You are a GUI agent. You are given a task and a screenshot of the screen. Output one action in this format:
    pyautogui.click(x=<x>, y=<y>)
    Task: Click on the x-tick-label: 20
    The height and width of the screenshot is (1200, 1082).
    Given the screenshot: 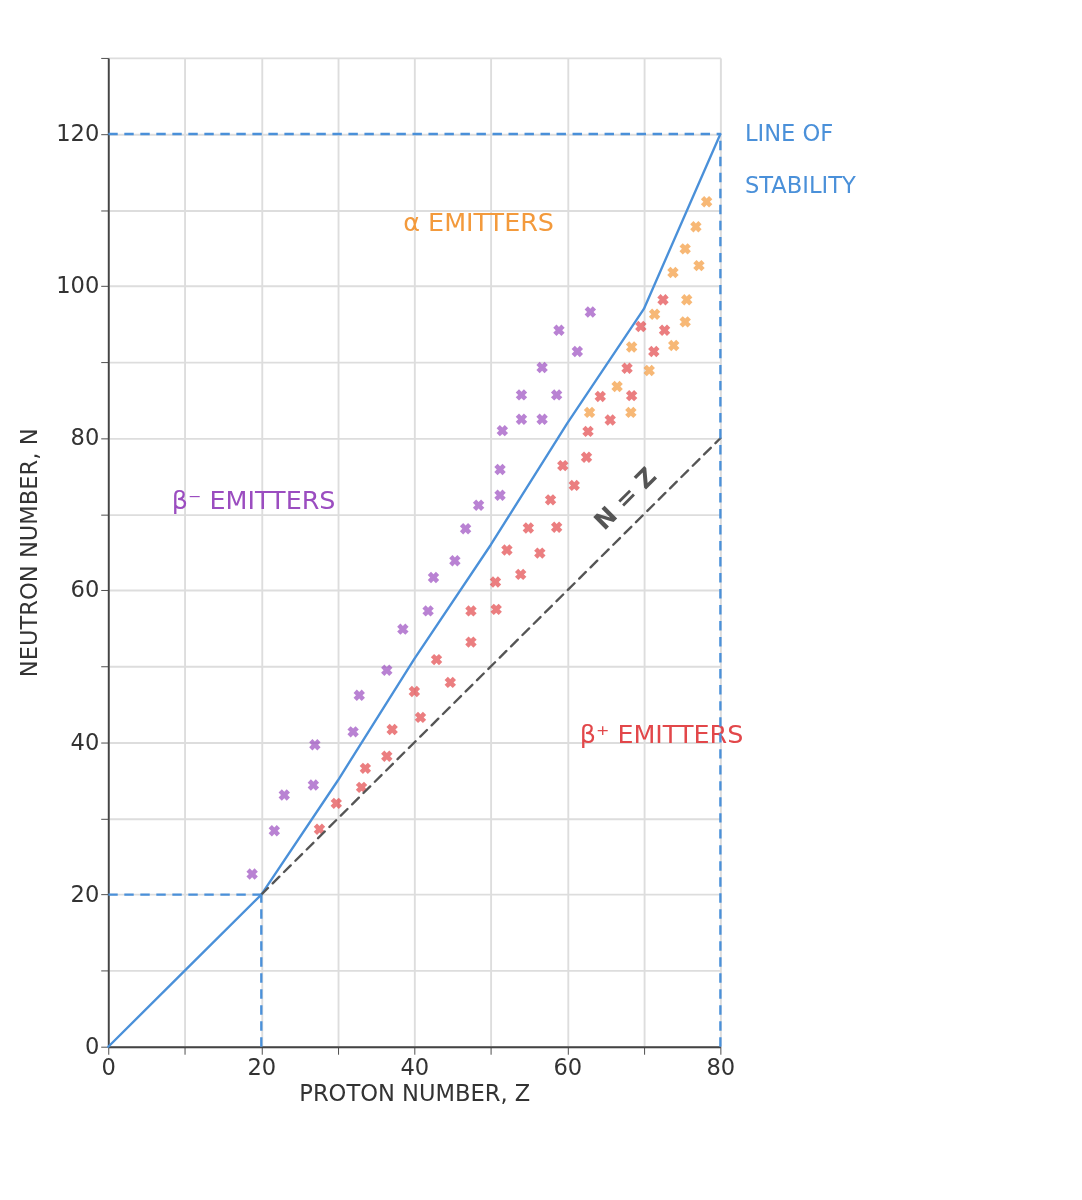 What is the action you would take?
    pyautogui.click(x=262, y=1066)
    